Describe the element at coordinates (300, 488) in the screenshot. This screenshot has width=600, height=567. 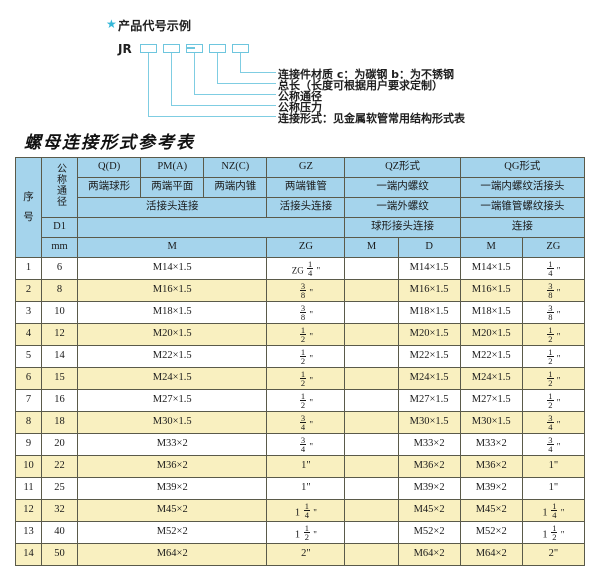
I see `table-row: 11 25 M39×2 1" M39×2 M39×2 1"` at that location.